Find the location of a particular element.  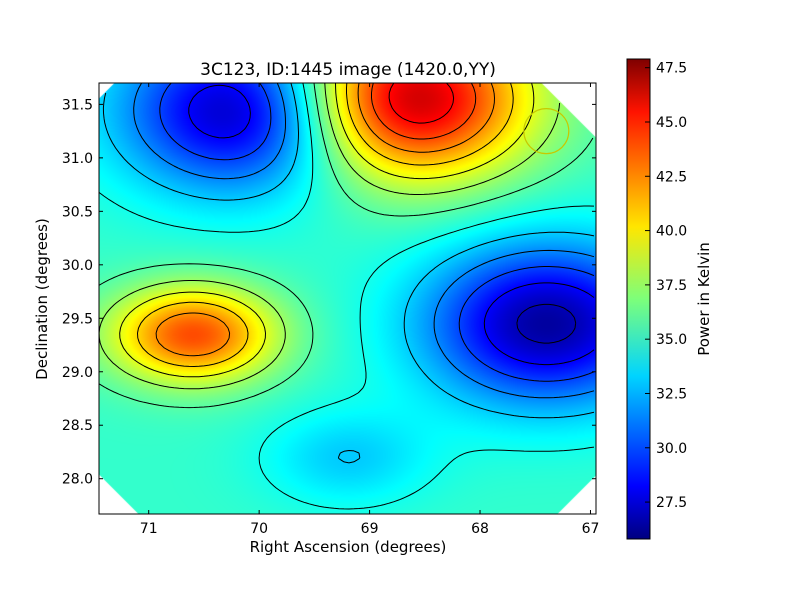

colorbar-gradient is located at coordinates (638, 299).